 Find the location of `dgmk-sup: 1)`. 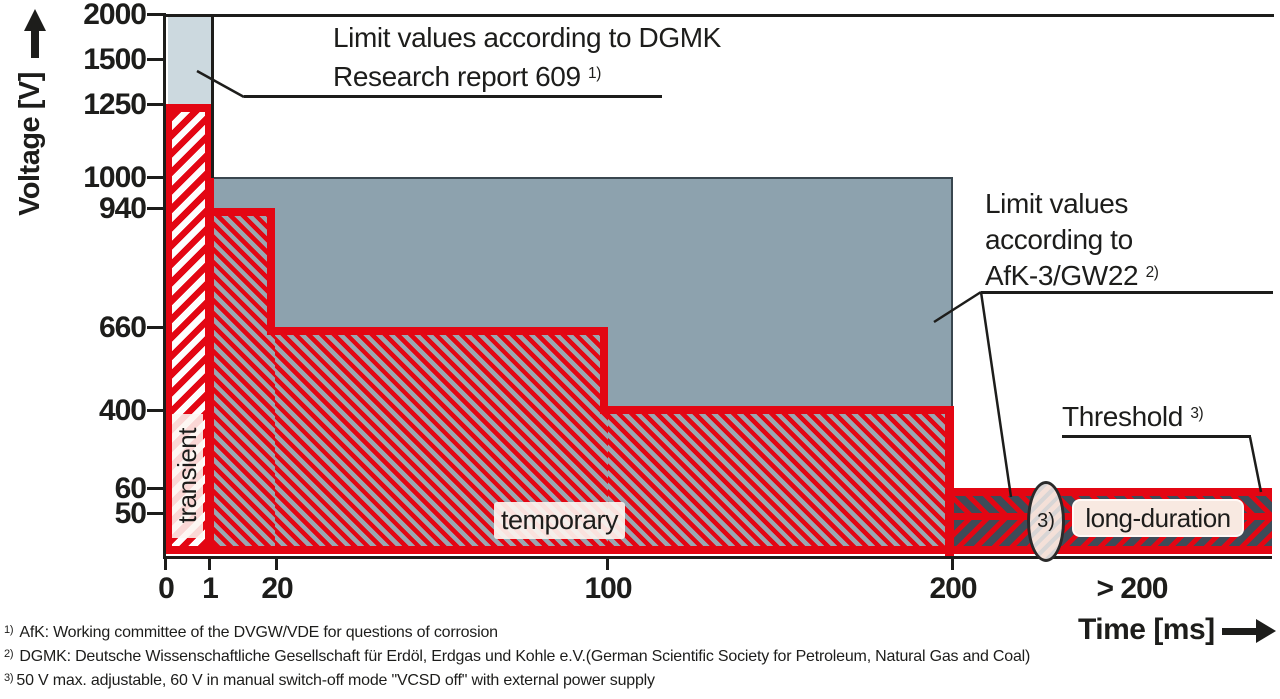

dgmk-sup: 1) is located at coordinates (594, 74).